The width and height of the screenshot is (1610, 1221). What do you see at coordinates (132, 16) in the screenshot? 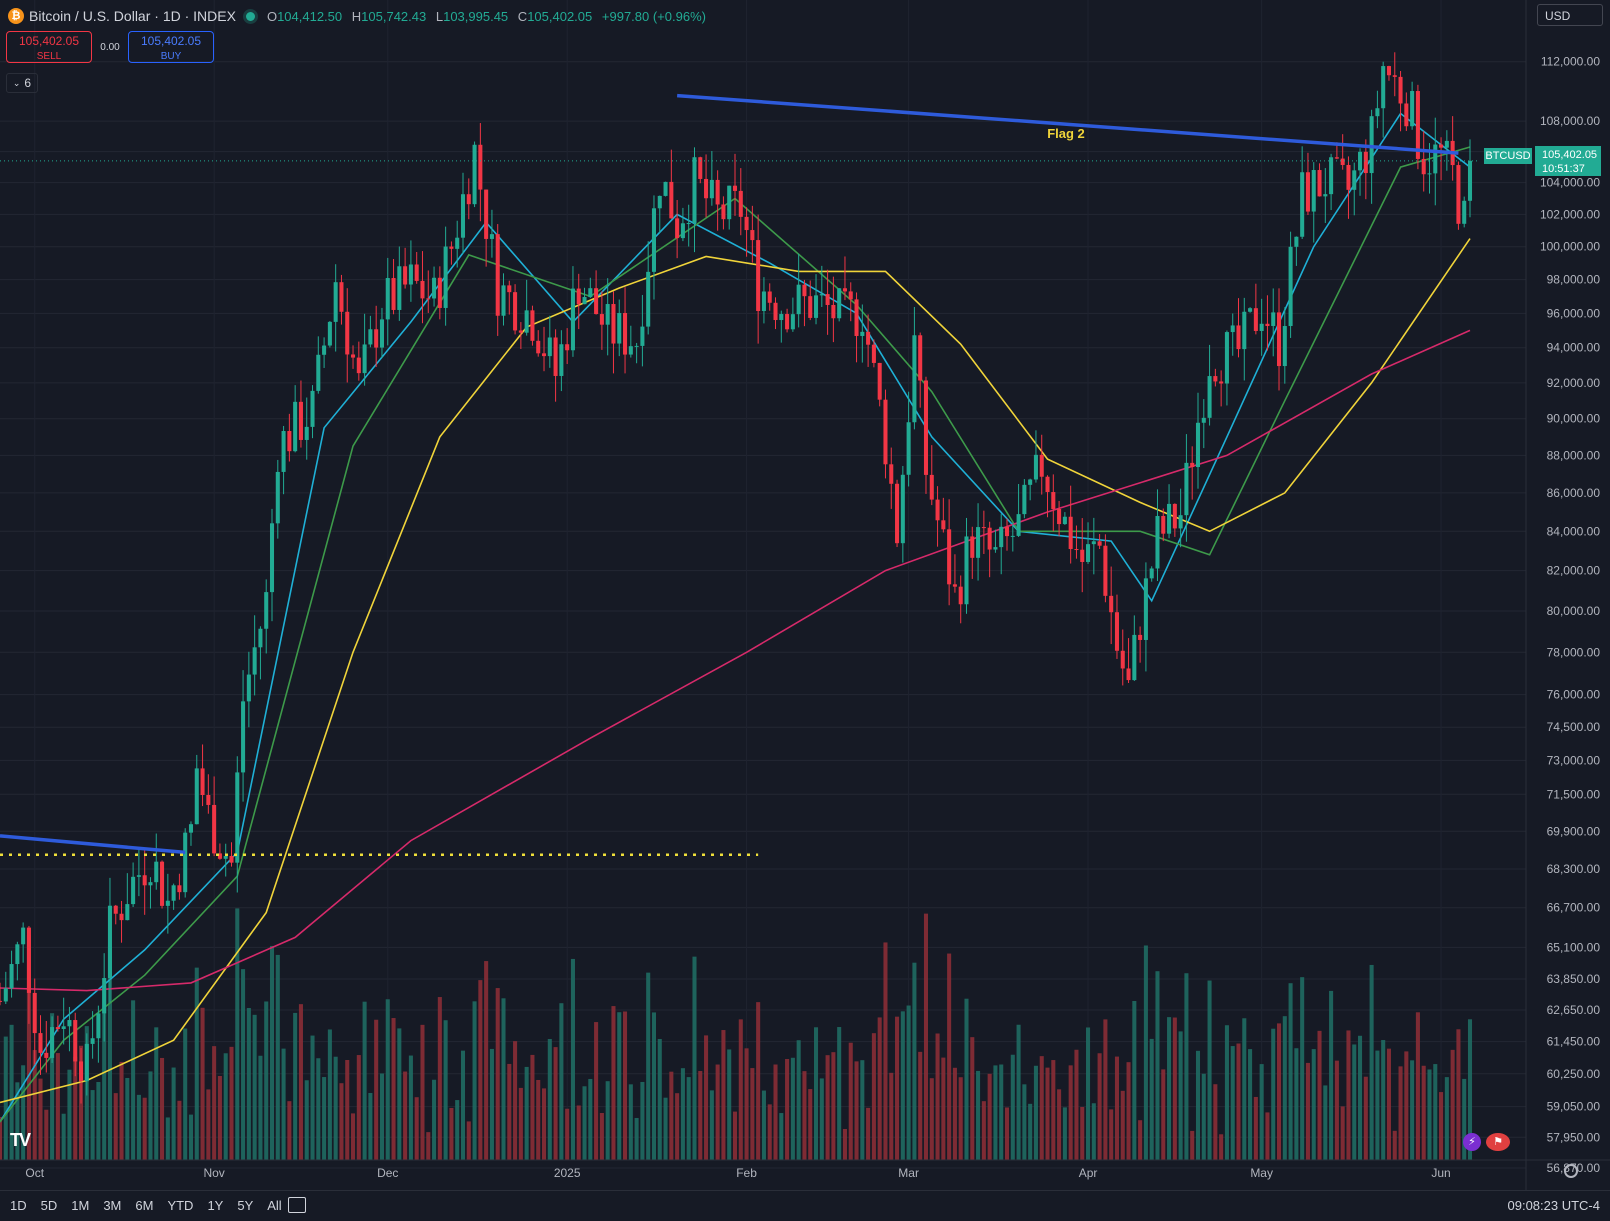
I see `symbol-title: Bitcoin / U.S. Dollar · 1D · INDEX` at bounding box center [132, 16].